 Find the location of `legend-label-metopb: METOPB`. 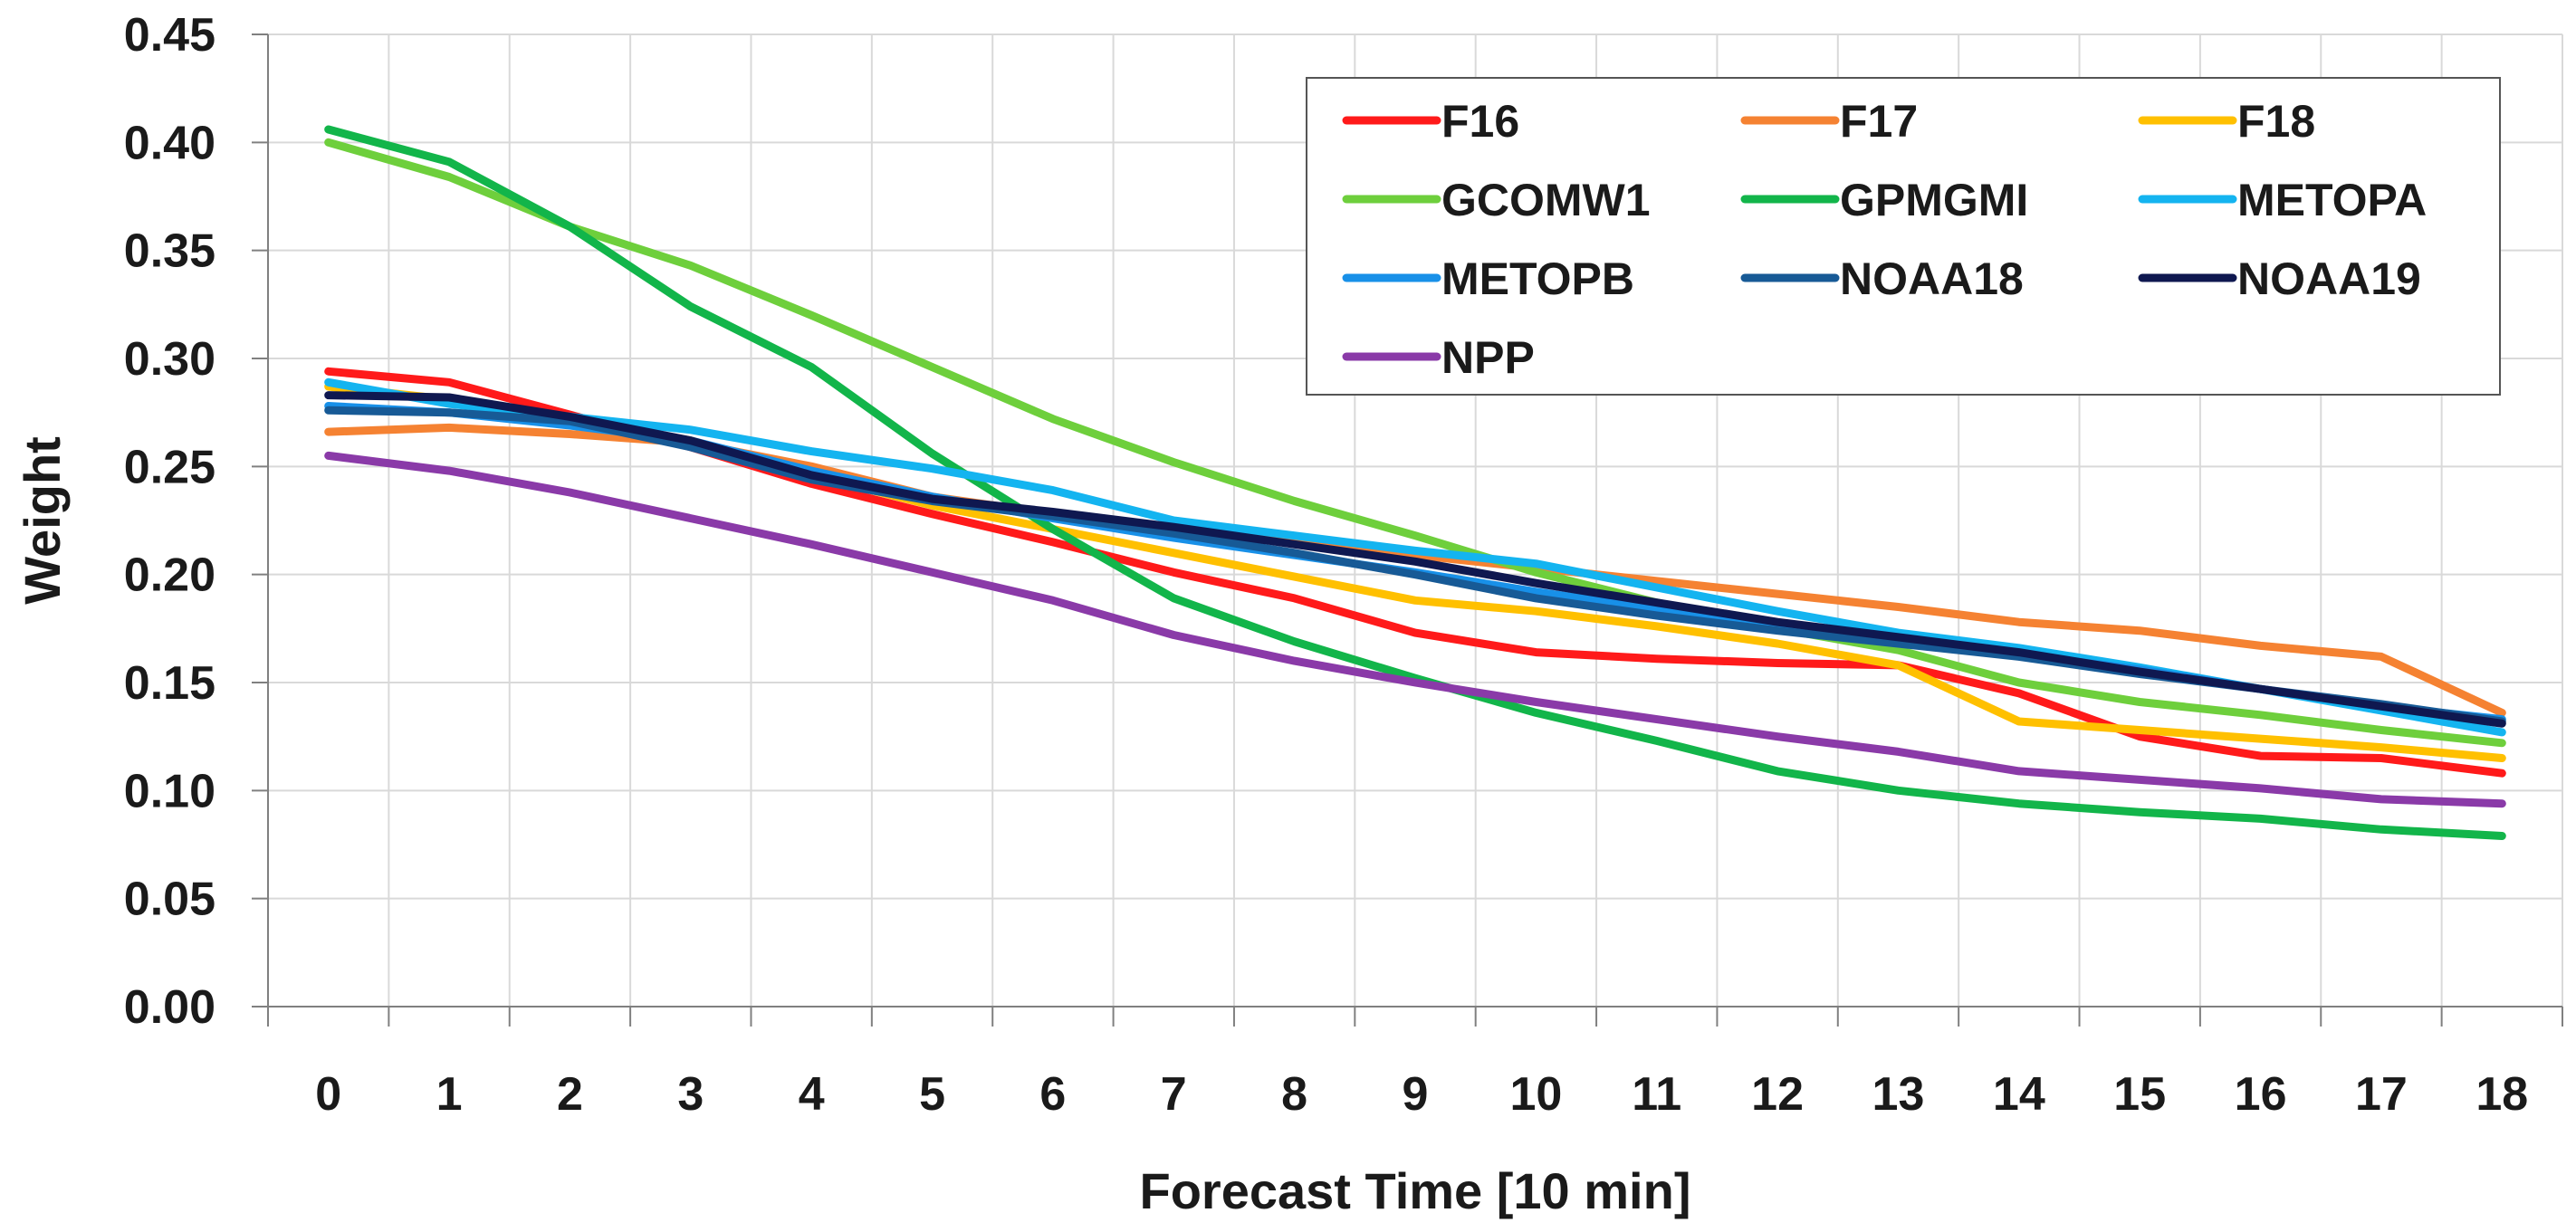

legend-label-metopb: METOPB is located at coordinates (1537, 278).